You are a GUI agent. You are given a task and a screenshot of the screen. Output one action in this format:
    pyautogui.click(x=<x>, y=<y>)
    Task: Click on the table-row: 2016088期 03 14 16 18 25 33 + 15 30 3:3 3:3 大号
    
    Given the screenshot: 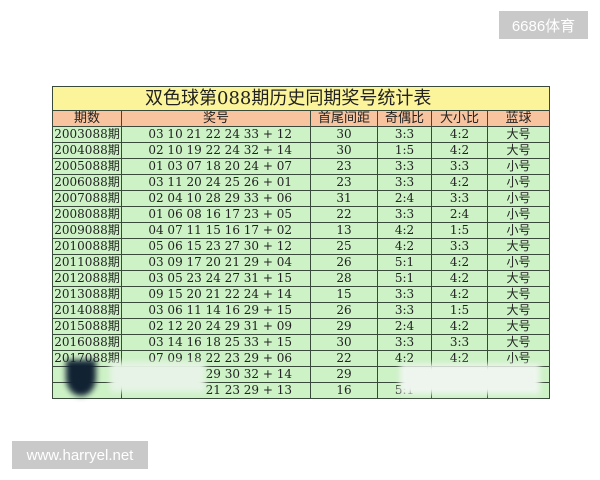 What is the action you would take?
    pyautogui.click(x=301, y=342)
    